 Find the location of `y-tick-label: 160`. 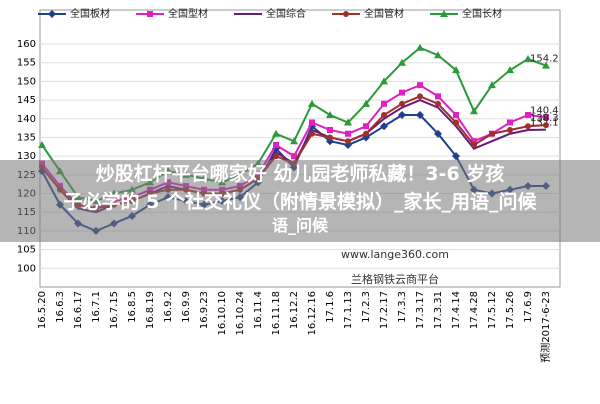

y-tick-label: 160 is located at coordinates (26, 44).